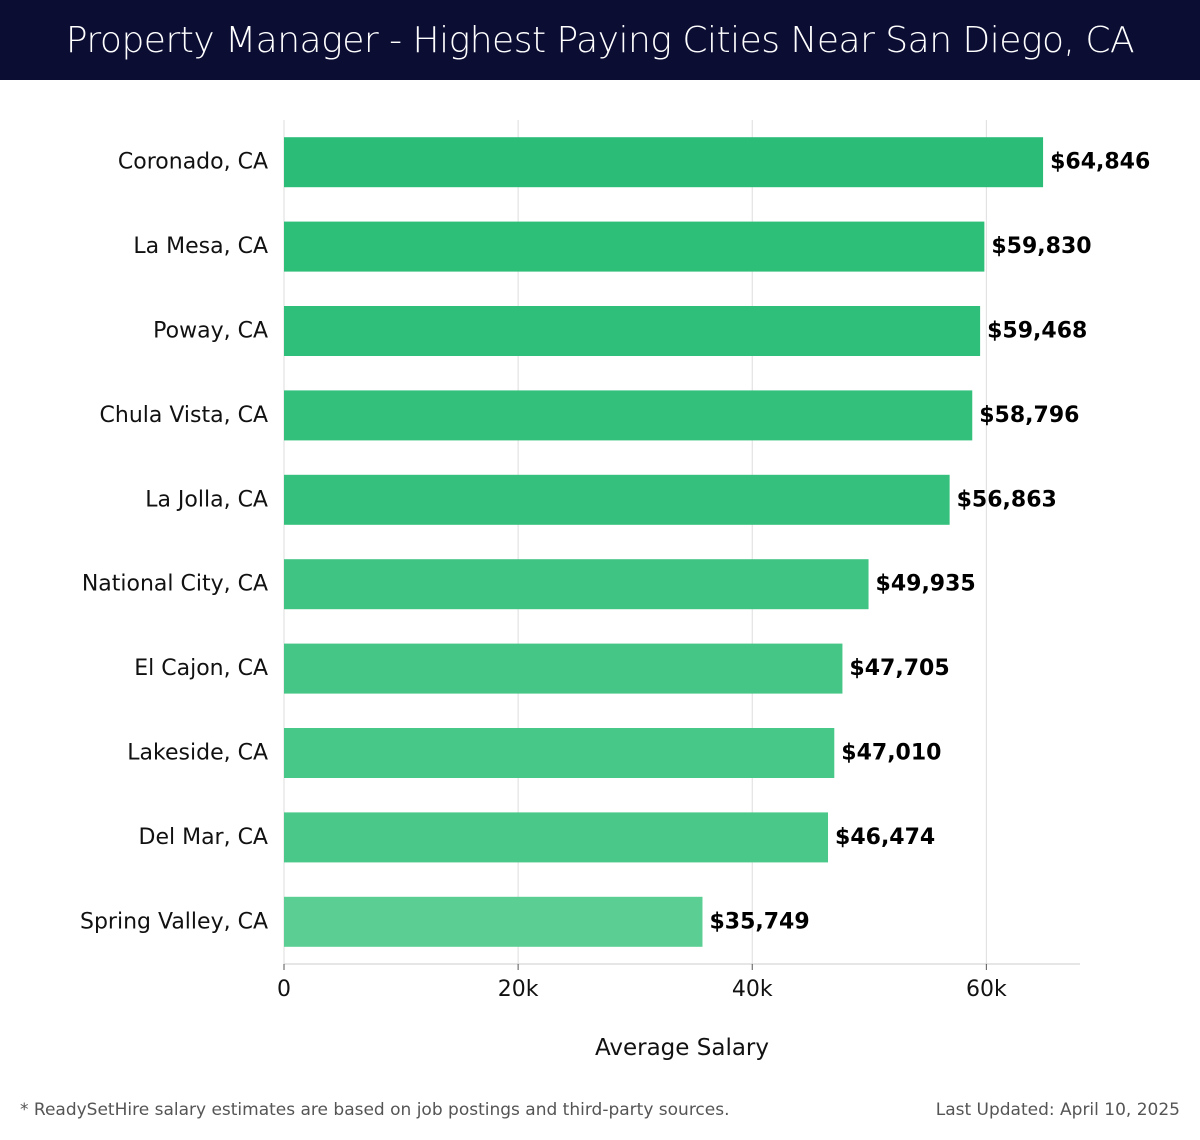  I want to click on category-label: National City, CA, so click(175, 584).